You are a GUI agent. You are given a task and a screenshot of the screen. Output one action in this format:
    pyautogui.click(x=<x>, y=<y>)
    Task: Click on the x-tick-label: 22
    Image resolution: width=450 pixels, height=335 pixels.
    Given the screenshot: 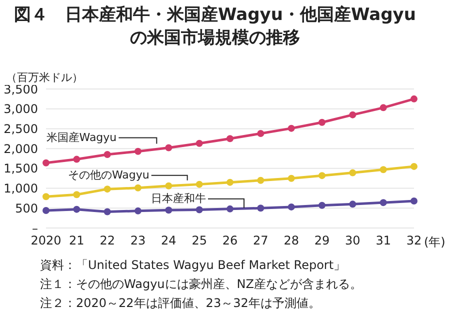 What is the action you would take?
    pyautogui.click(x=107, y=241)
    